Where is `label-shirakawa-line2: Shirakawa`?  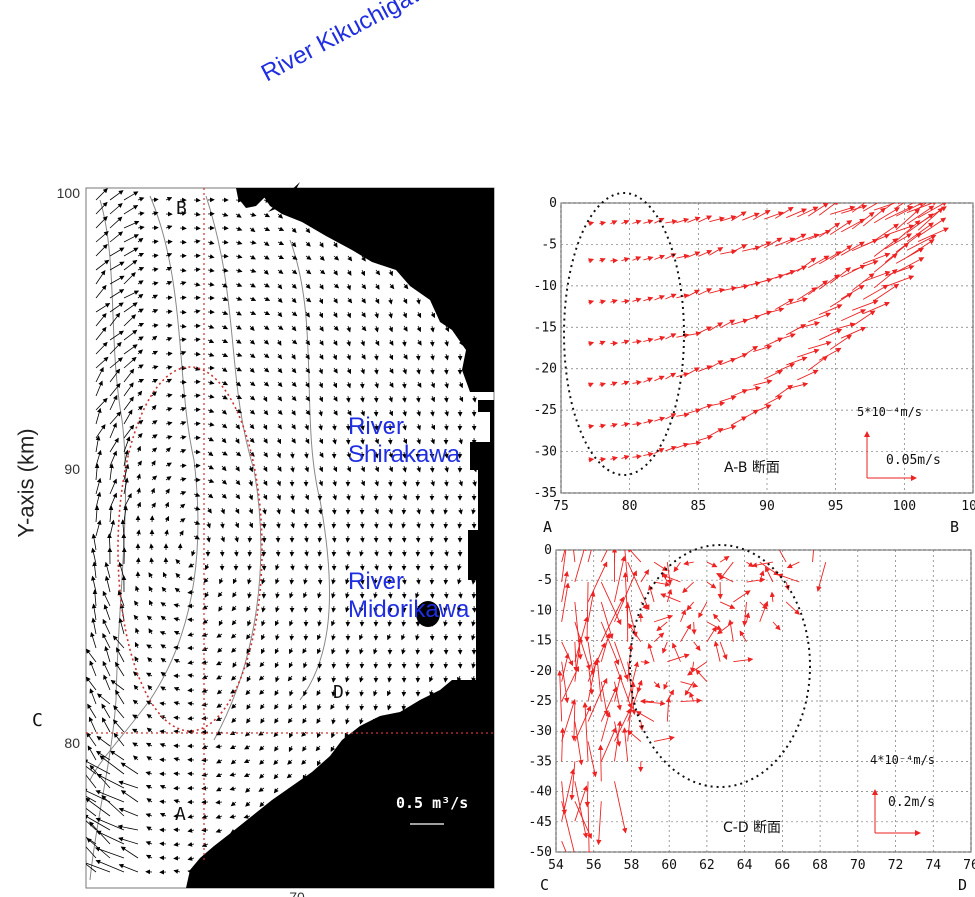 label-shirakawa-line2: Shirakawa is located at coordinates (404, 454).